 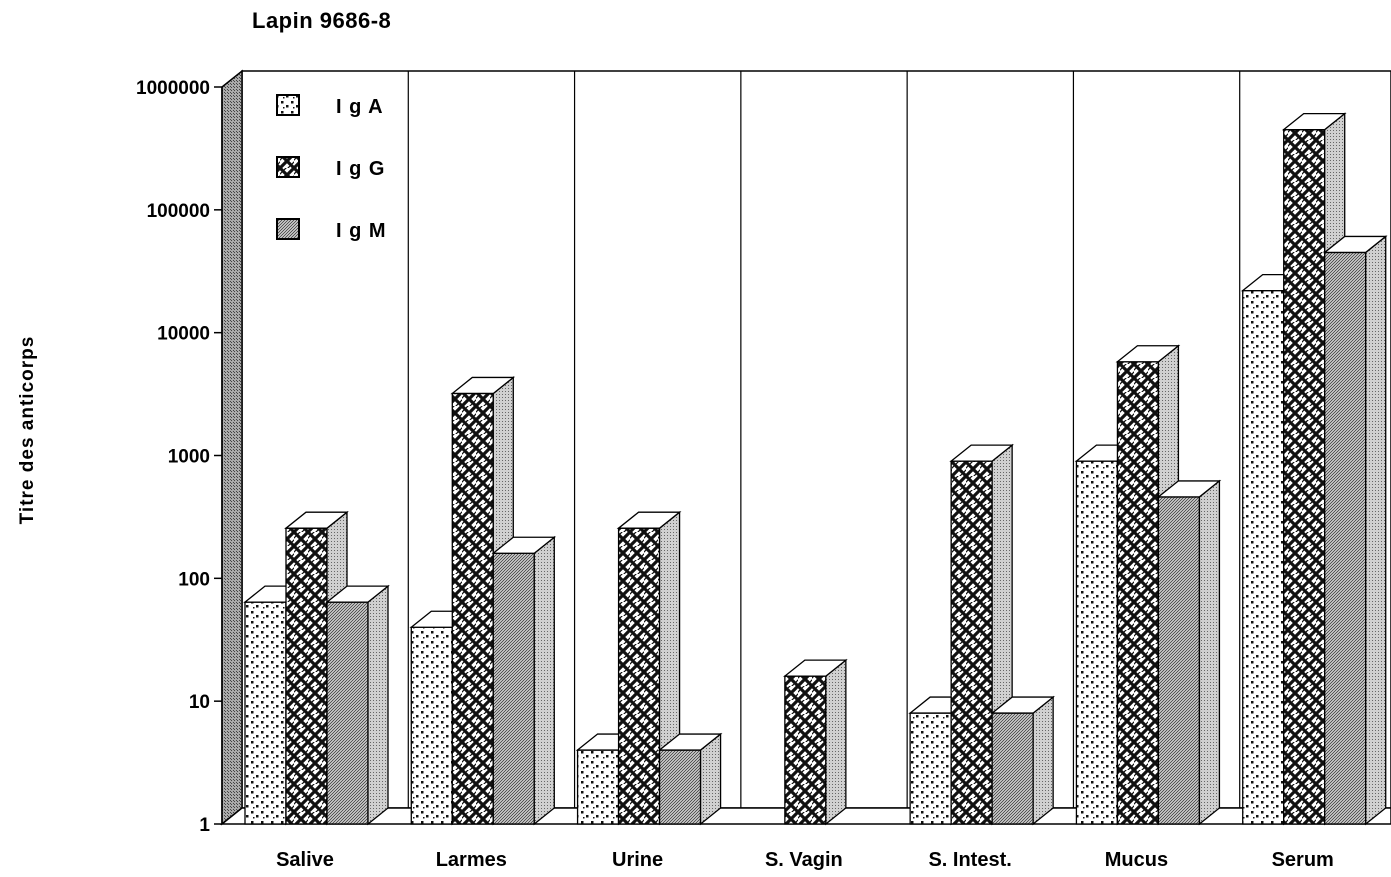 I want to click on x-tick-label: Serum, so click(x=1303, y=860).